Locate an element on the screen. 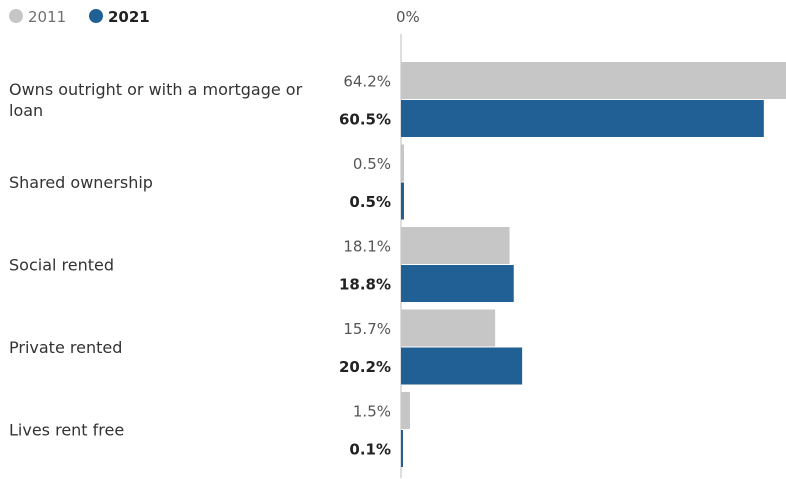 The height and width of the screenshot is (479, 786). category-label-line: Private rented is located at coordinates (65, 347).